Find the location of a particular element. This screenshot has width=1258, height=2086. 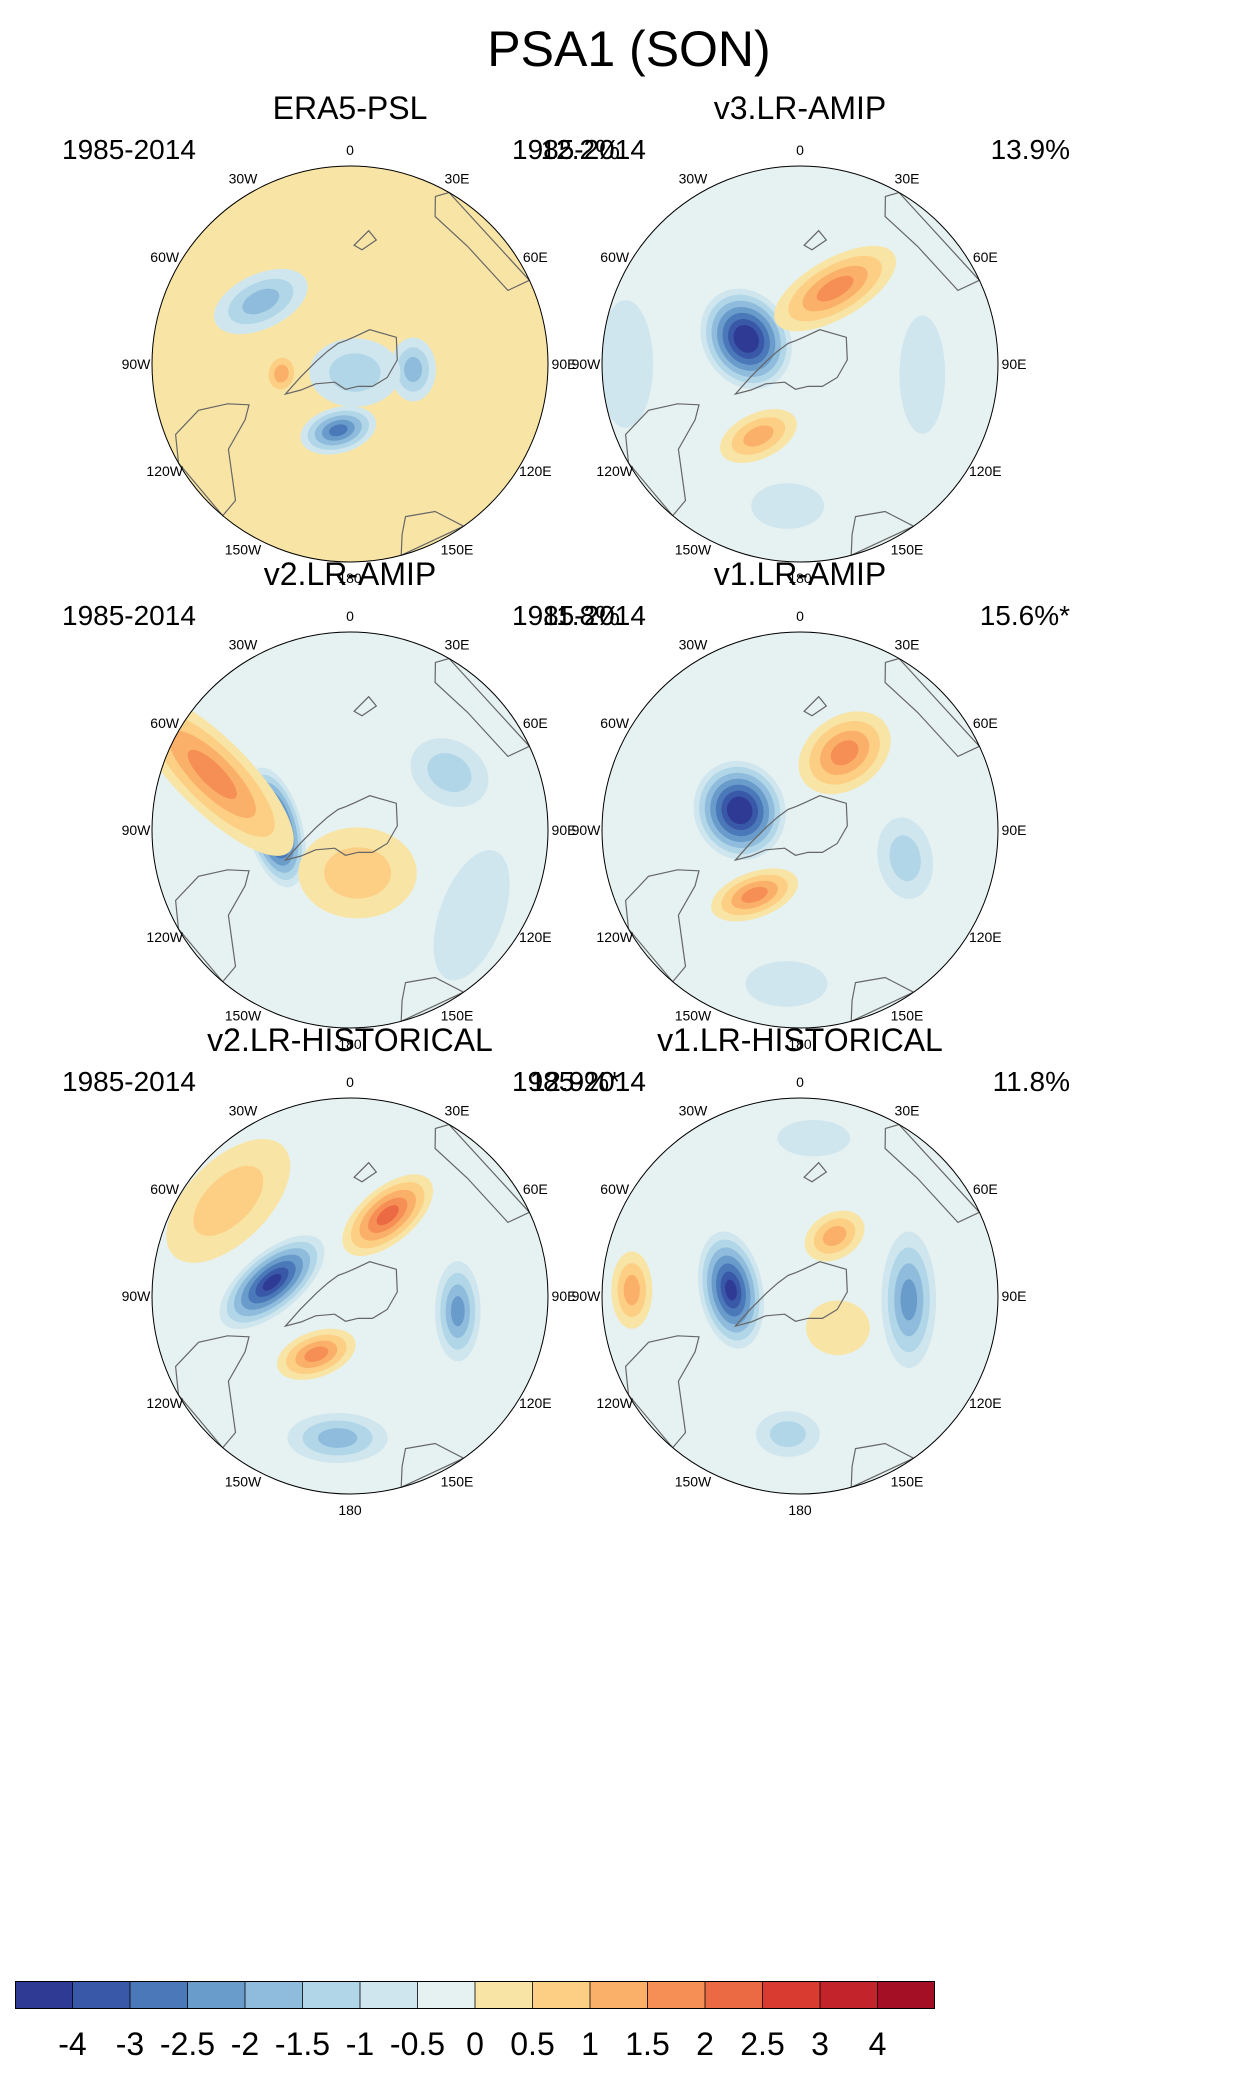

longitude-label: 180 is located at coordinates (350, 1044).